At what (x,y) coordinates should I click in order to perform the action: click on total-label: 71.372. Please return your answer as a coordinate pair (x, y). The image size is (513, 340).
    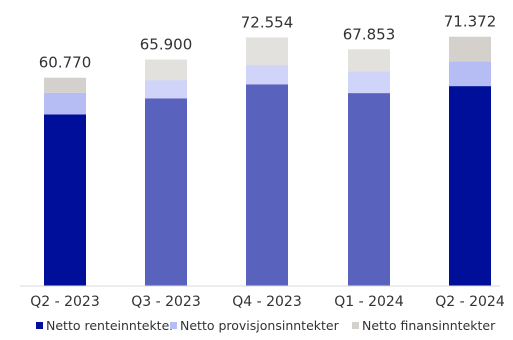
    Looking at the image, I should click on (470, 22).